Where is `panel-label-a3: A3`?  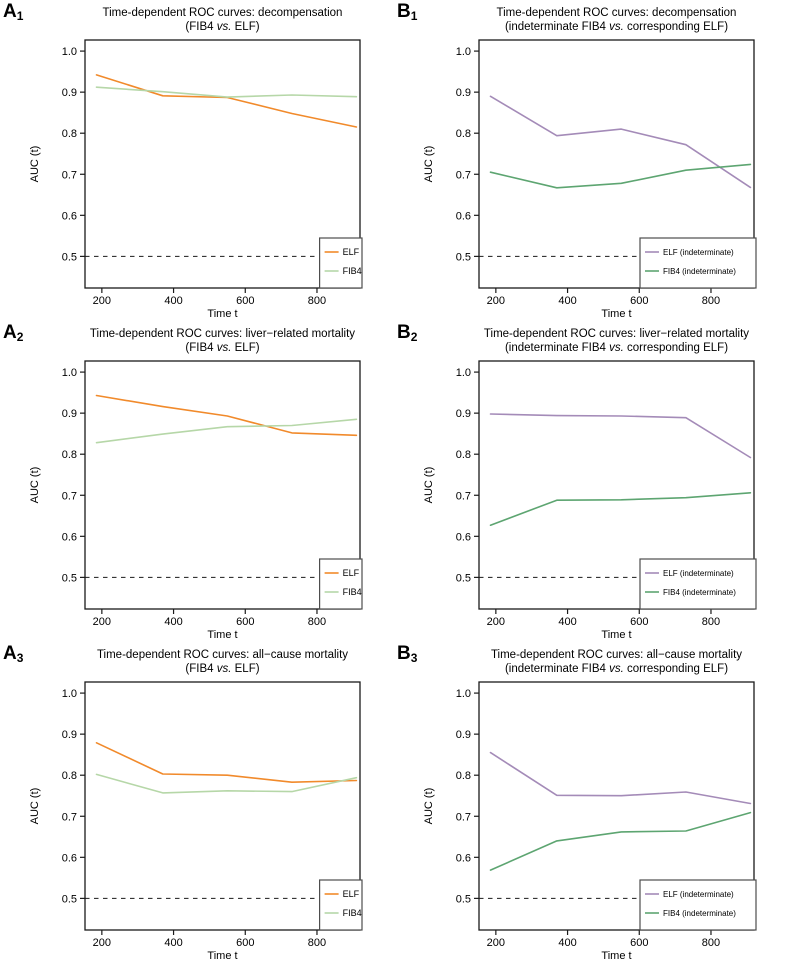 panel-label-a3: A3 is located at coordinates (13, 654).